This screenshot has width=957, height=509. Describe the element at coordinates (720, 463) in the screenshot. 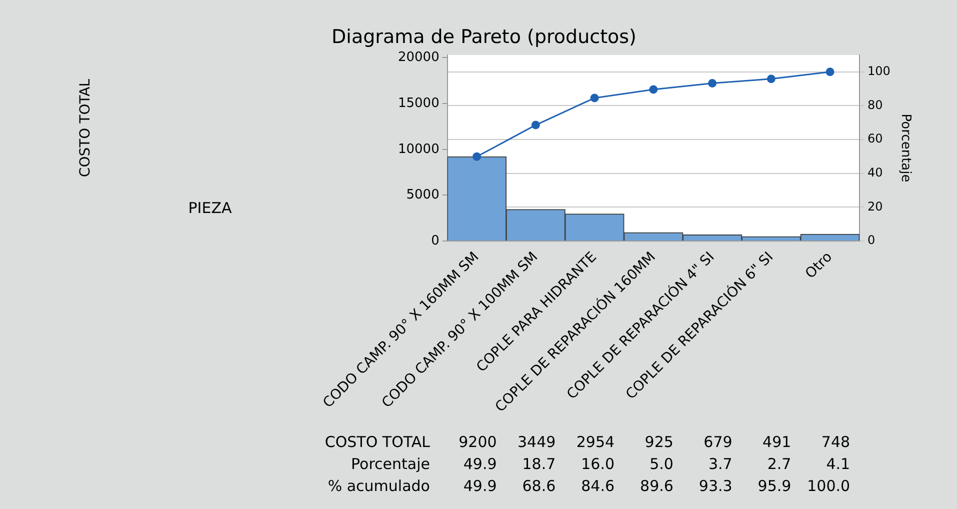

I see `text: 3.7` at that location.